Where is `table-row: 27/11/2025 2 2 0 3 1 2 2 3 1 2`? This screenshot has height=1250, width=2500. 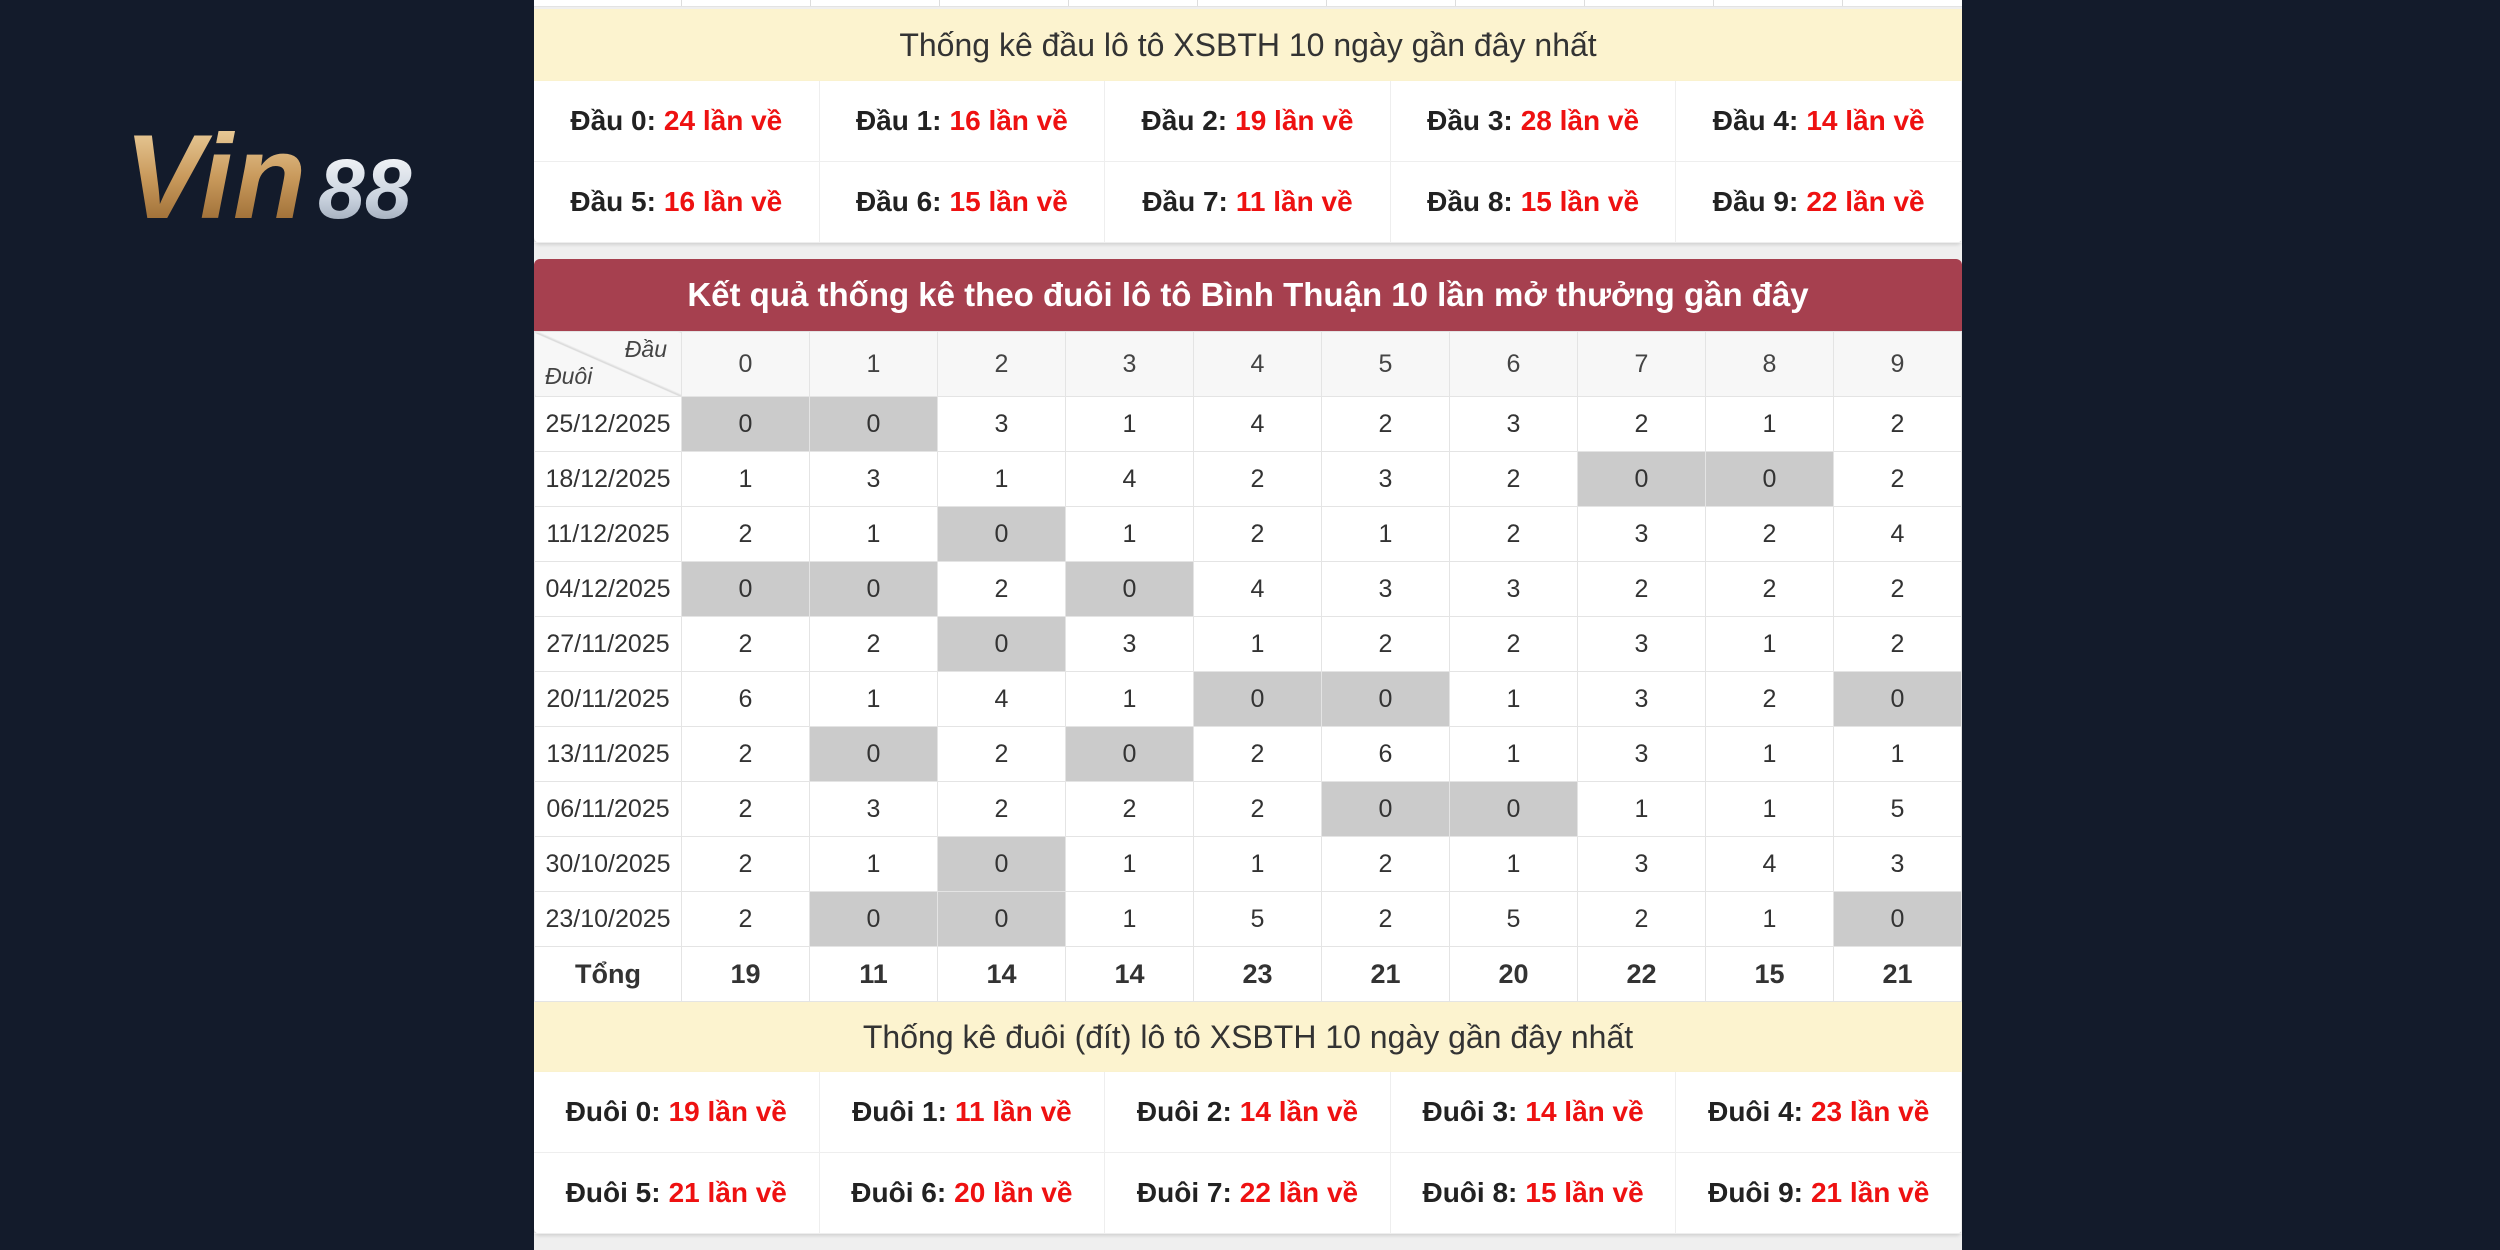
table-row: 27/11/2025 2 2 0 3 1 2 2 3 1 2 is located at coordinates (1248, 644).